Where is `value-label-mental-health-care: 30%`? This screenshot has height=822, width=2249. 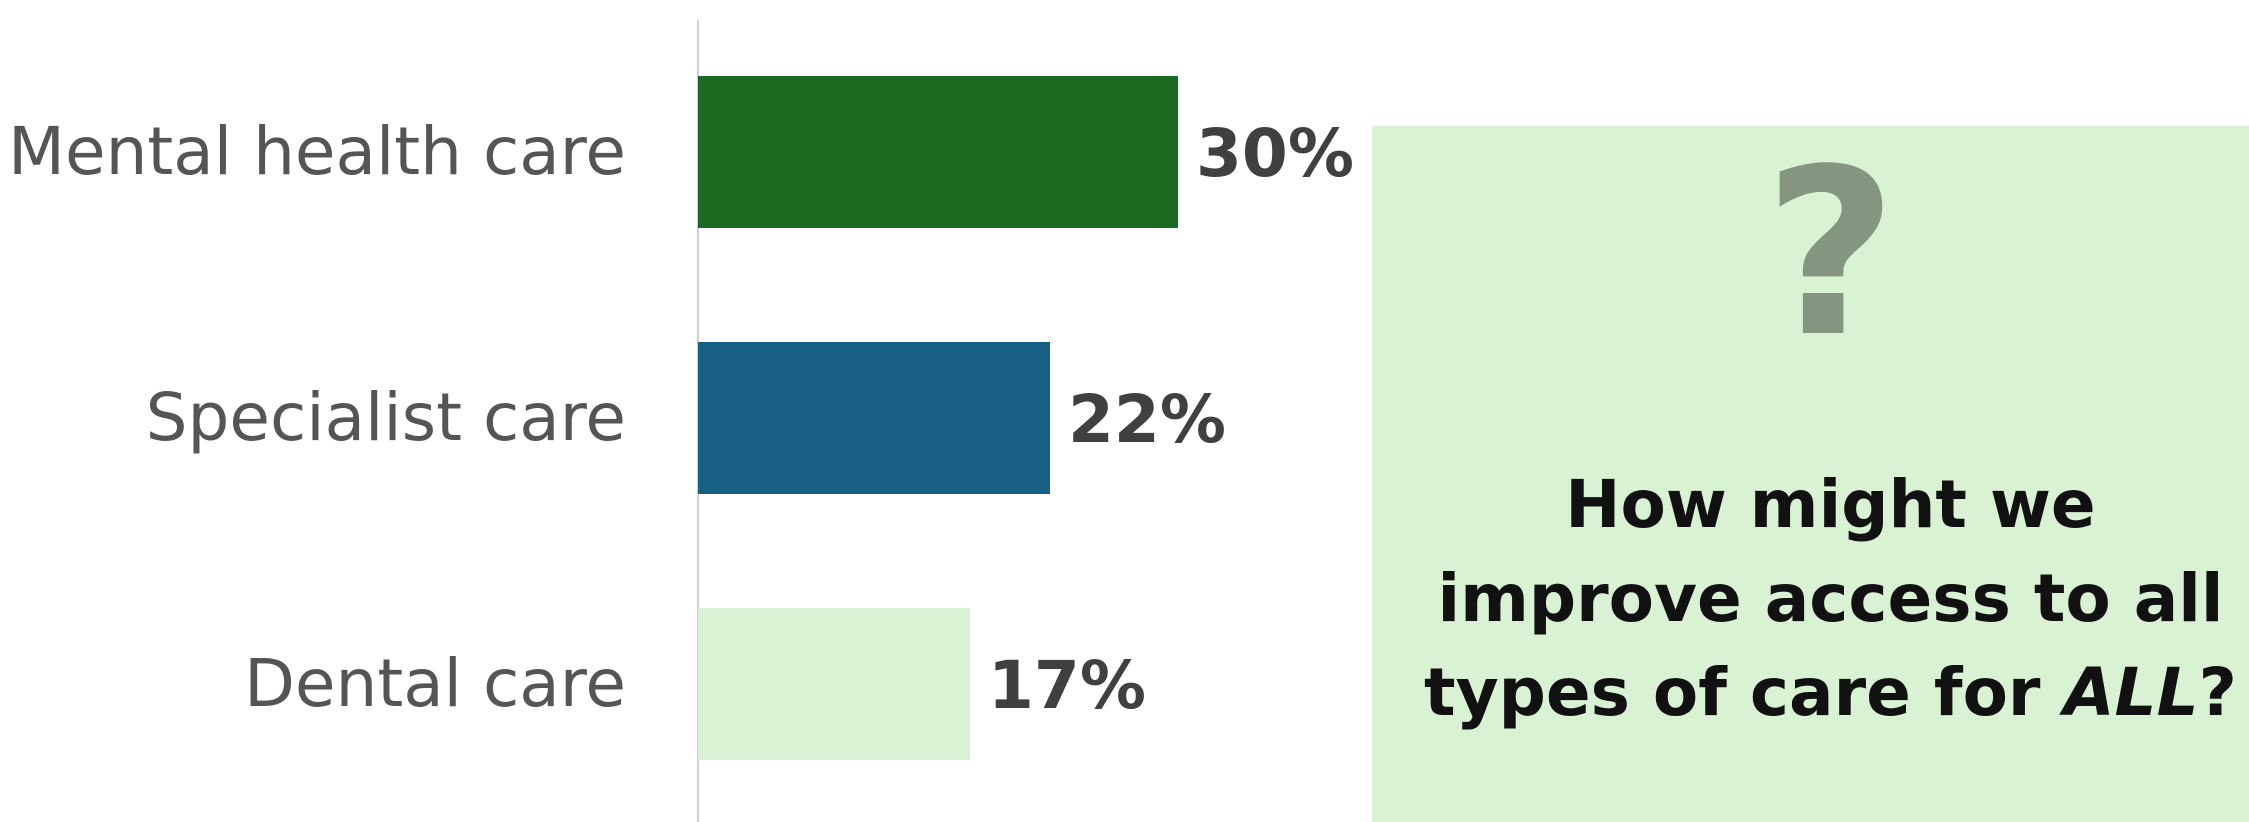
value-label-mental-health-care: 30% is located at coordinates (1275, 153).